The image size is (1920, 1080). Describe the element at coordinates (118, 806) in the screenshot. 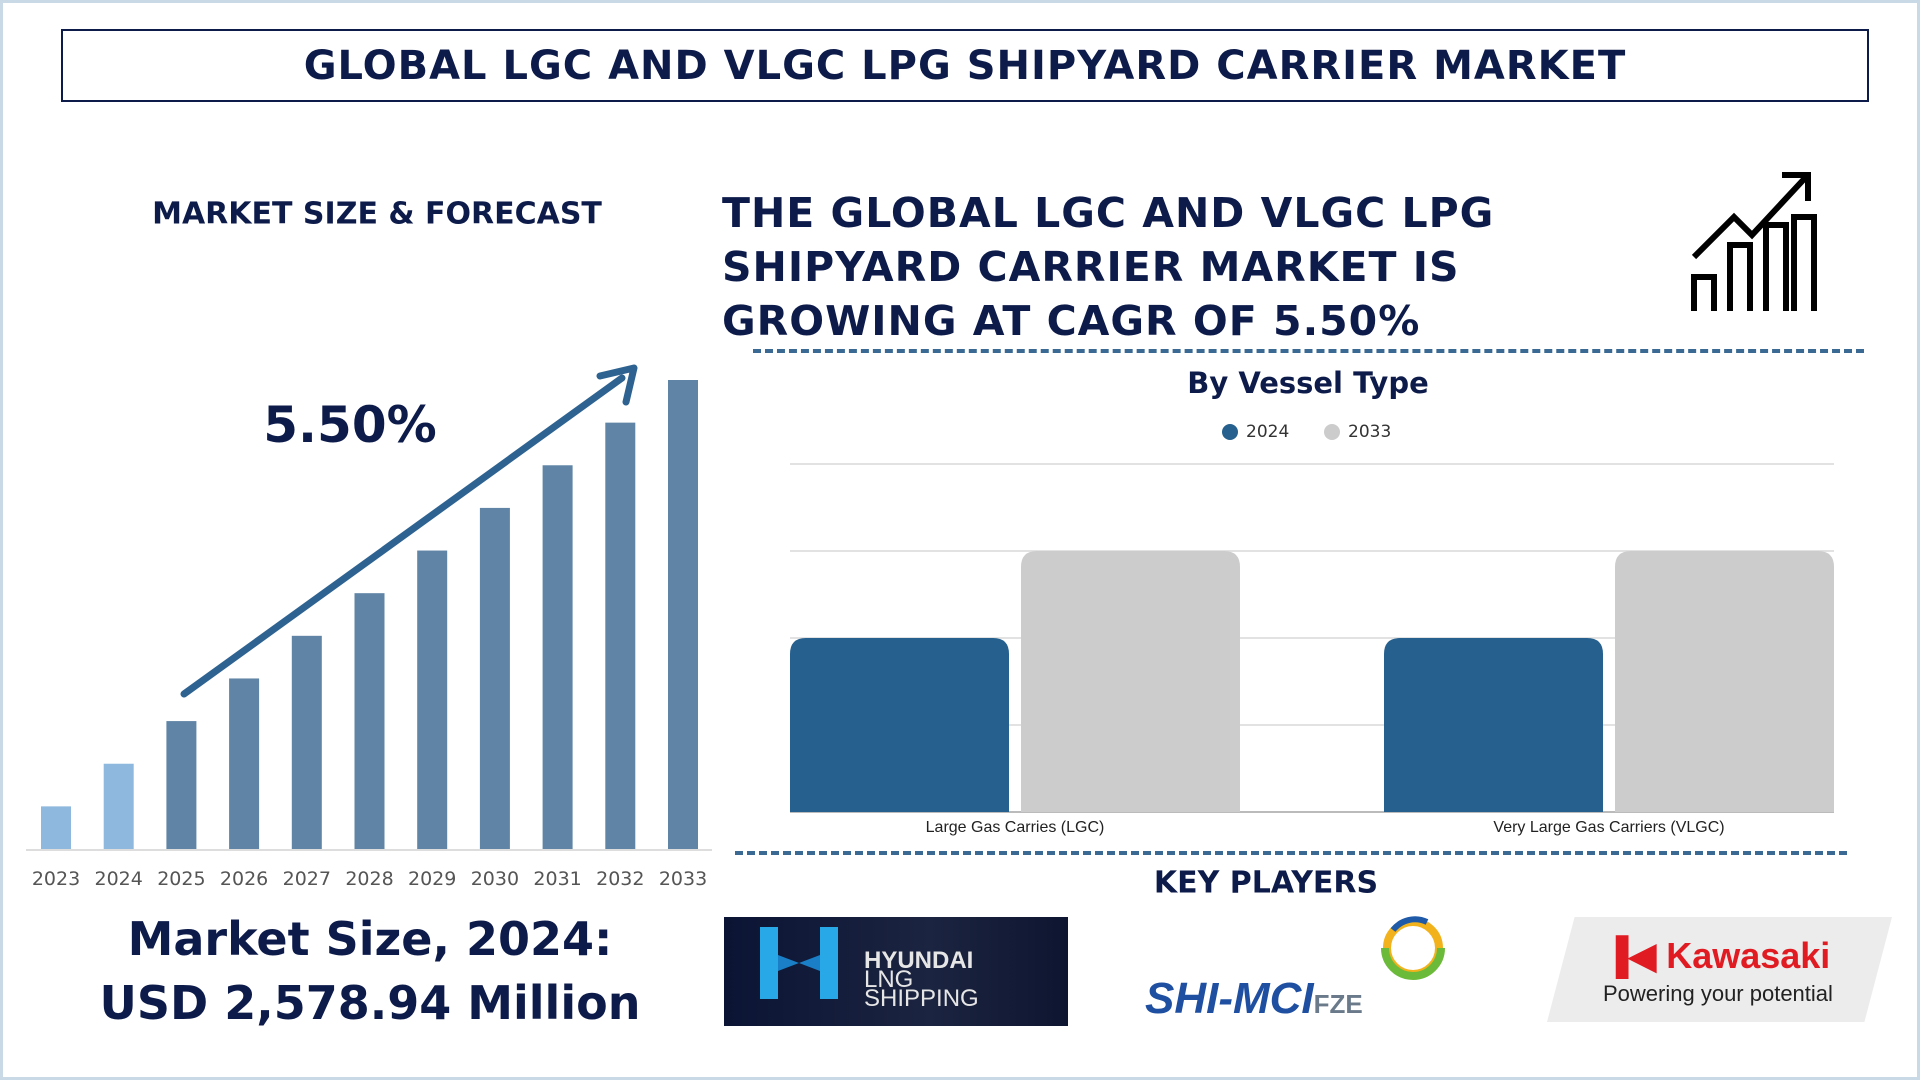

I see `bar-2024` at that location.